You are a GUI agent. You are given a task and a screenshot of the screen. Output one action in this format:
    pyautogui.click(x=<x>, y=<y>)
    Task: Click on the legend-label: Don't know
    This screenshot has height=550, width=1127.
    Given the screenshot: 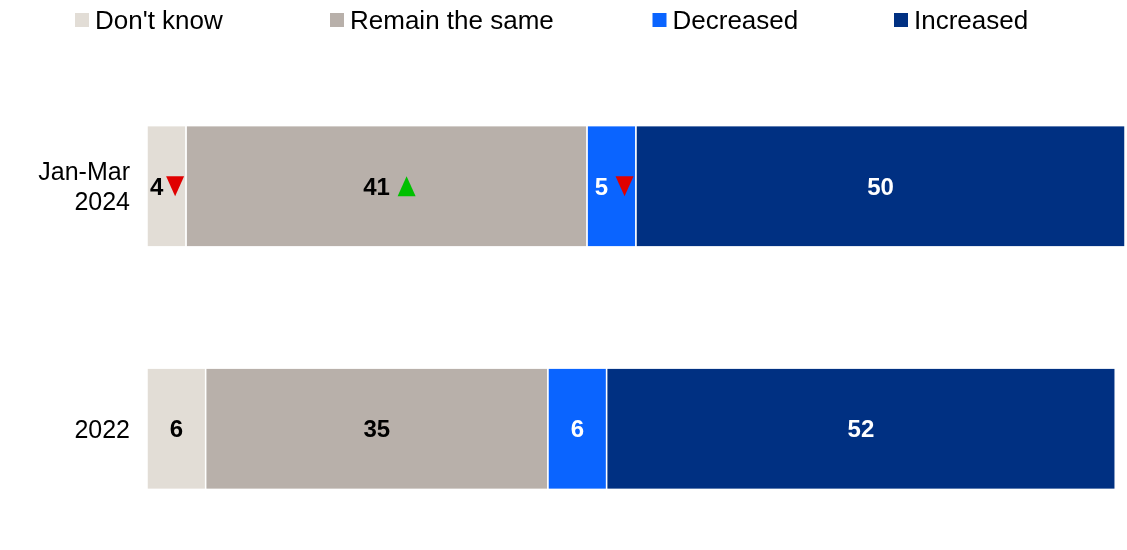 What is the action you would take?
    pyautogui.click(x=159, y=20)
    